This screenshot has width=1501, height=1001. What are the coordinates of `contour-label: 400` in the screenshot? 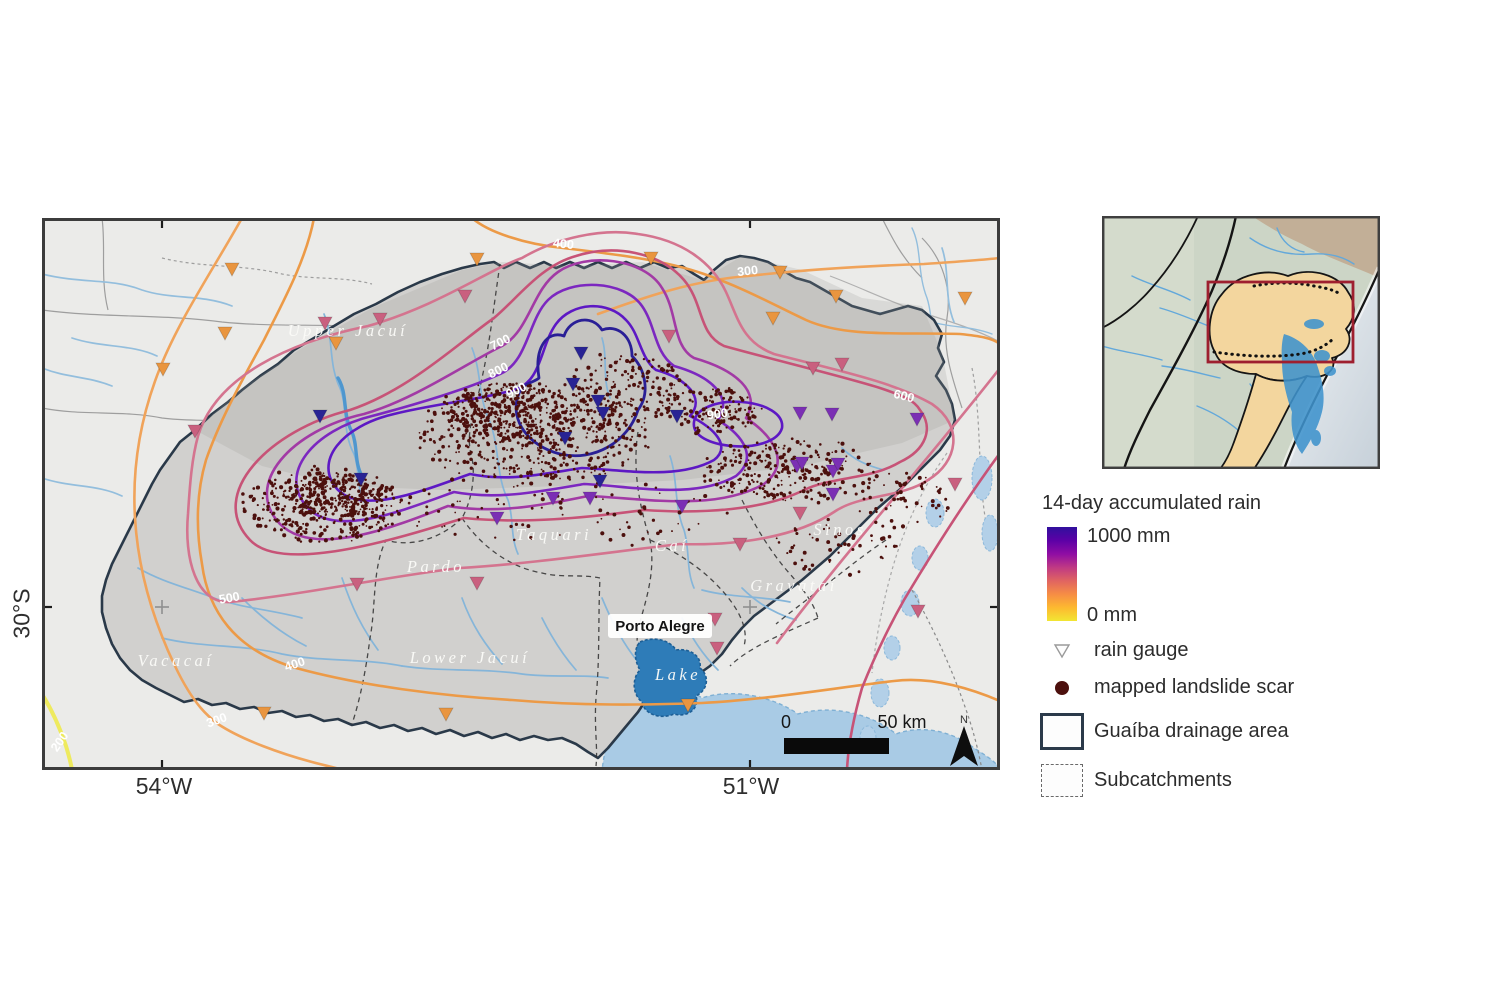 It's located at (563, 244).